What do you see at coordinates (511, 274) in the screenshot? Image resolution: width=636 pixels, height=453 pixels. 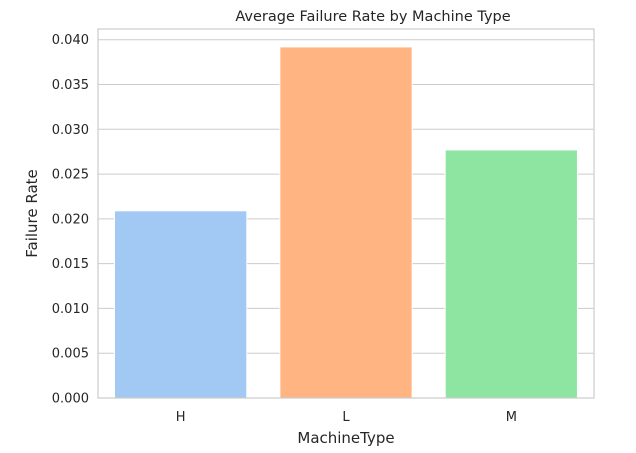 I see `bar-m` at bounding box center [511, 274].